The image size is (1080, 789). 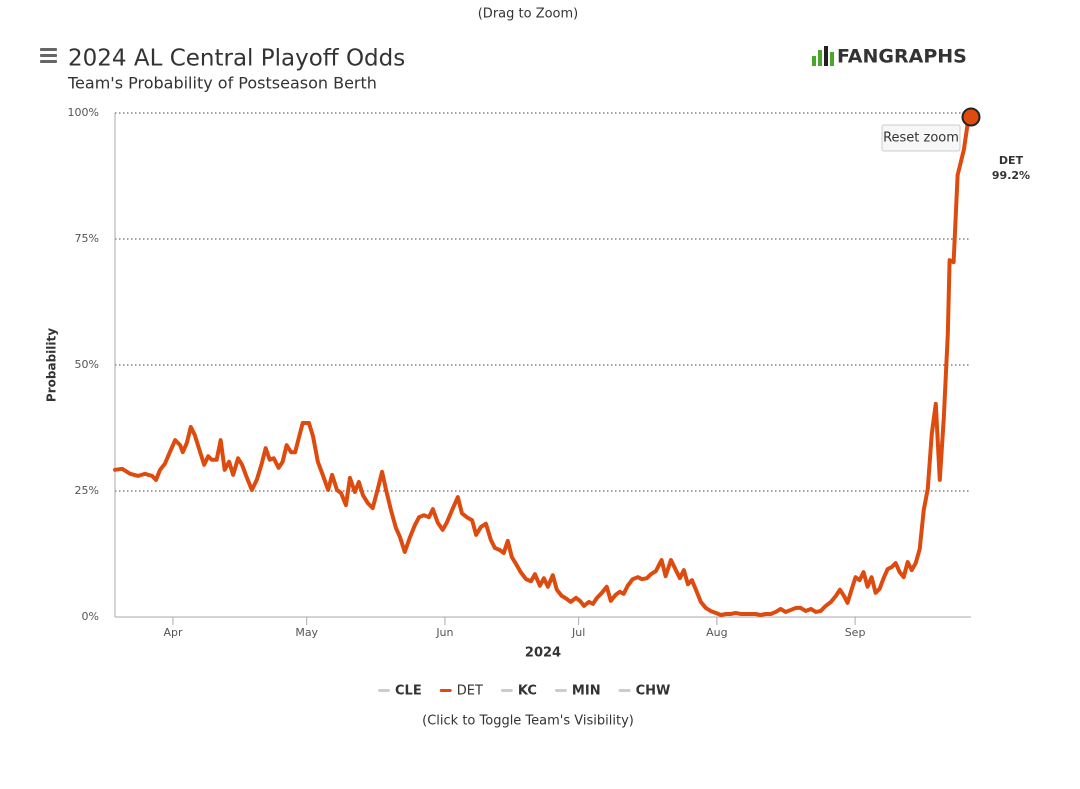 What do you see at coordinates (444, 632) in the screenshot?
I see `x-tick-label: Jun` at bounding box center [444, 632].